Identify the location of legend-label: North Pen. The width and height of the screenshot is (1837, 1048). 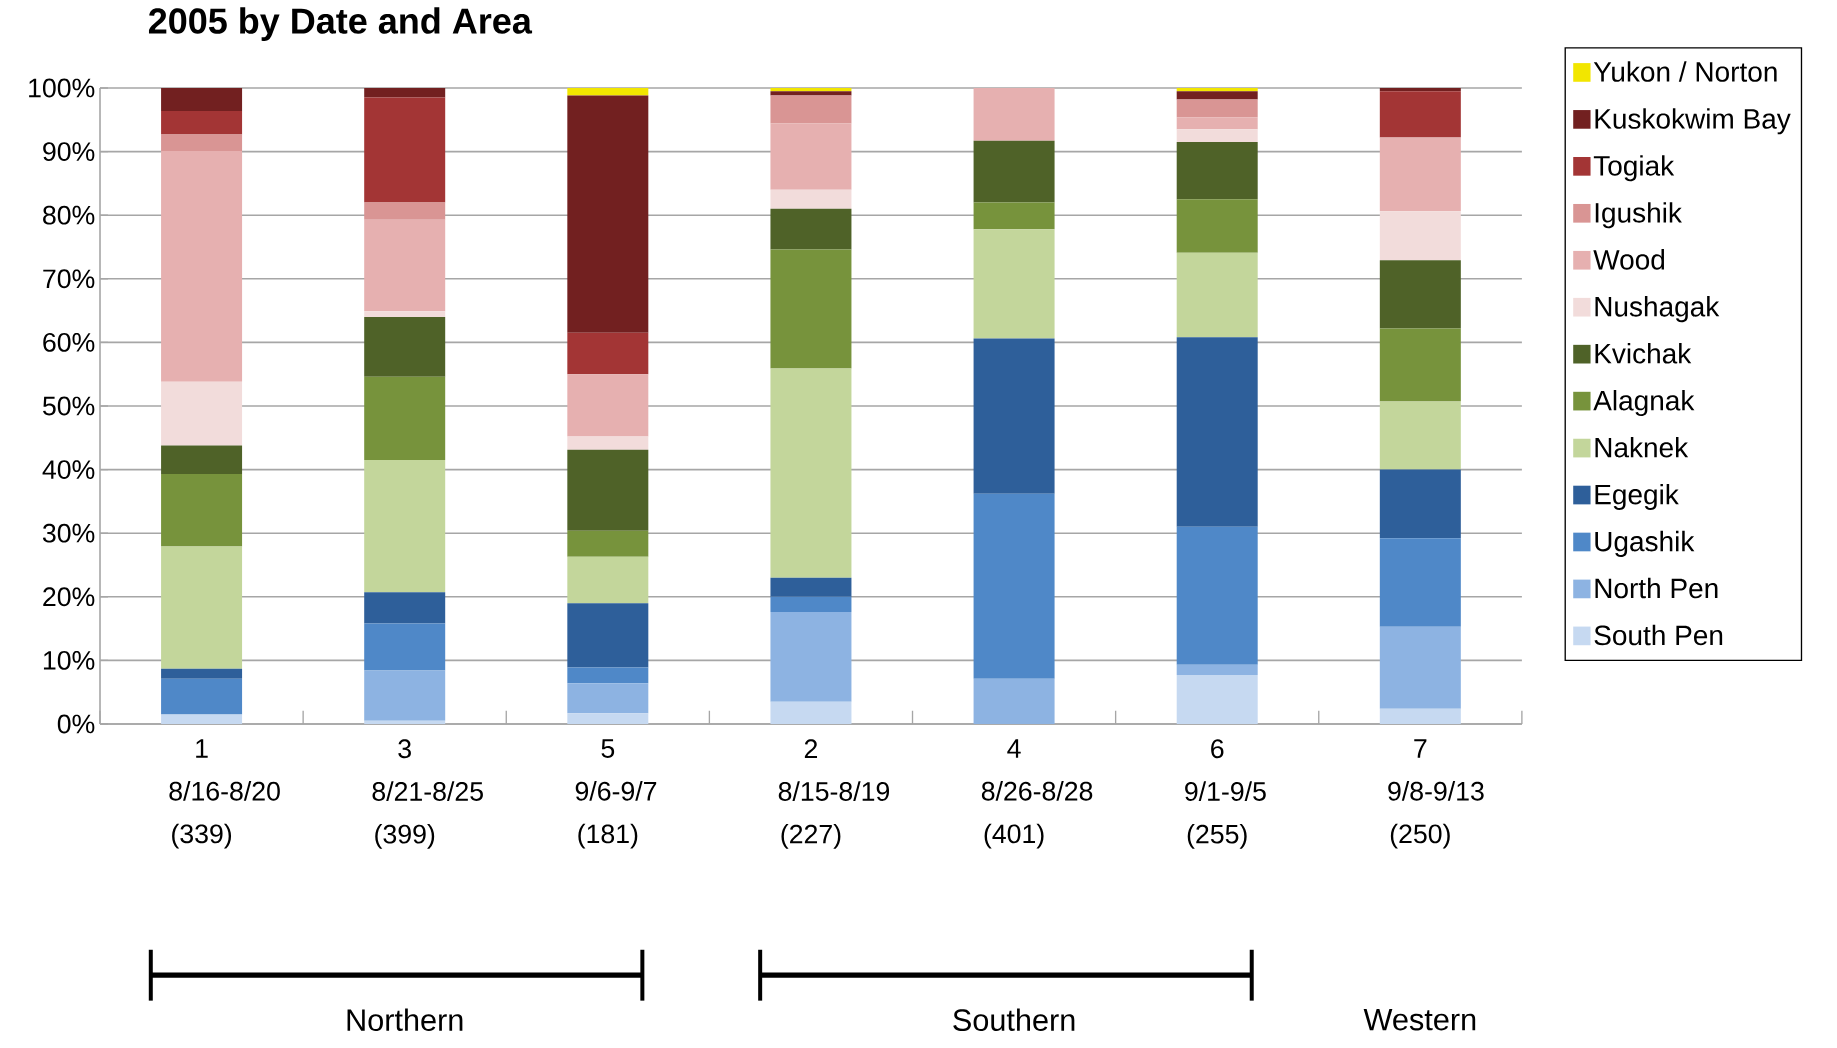
(1656, 588).